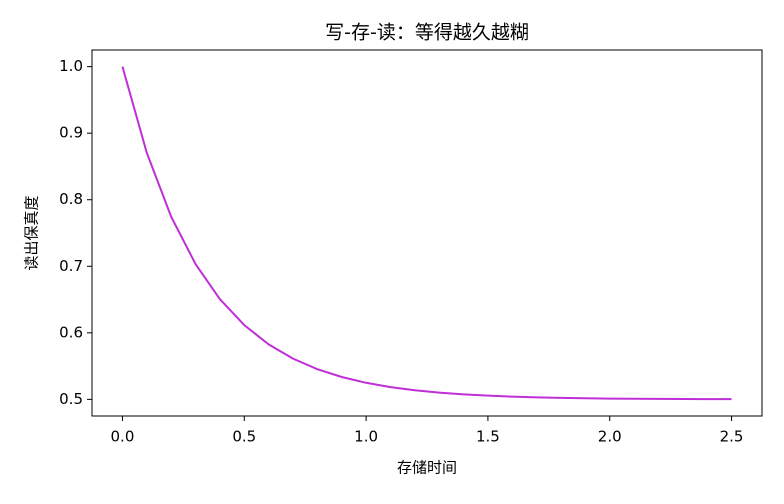 The width and height of the screenshot is (784, 504). Describe the element at coordinates (488, 437) in the screenshot. I see `x-tick-label: 1.5` at that location.